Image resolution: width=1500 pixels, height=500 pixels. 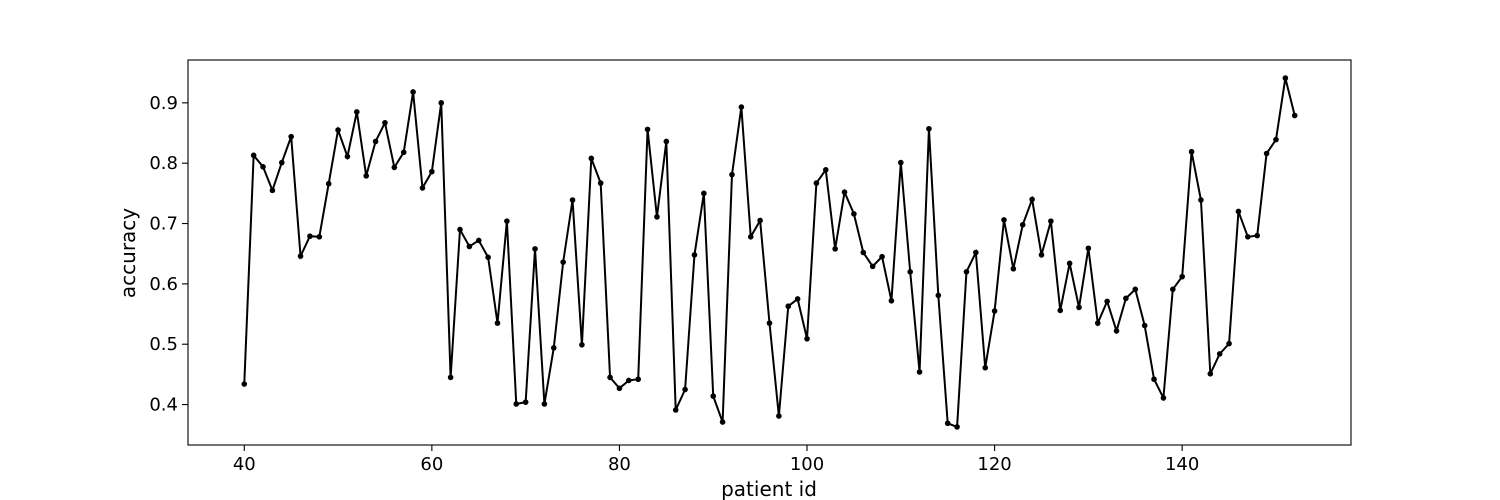 I want to click on x-tick-label: 40, so click(x=244, y=464).